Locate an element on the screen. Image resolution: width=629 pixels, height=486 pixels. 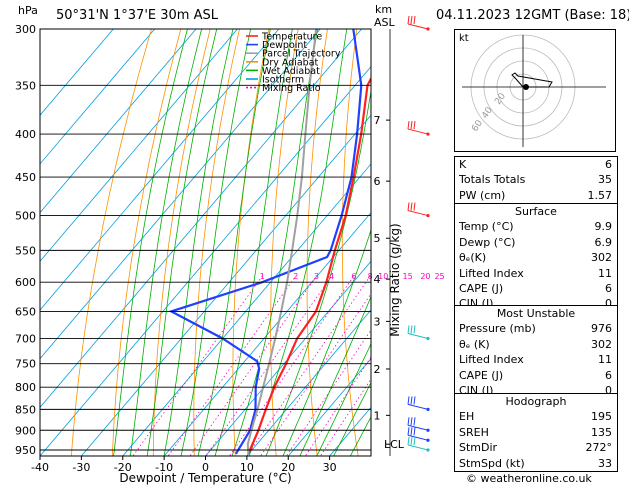
most-unstable-row: Pressure (mb) 976 is located at coordinates (536, 328).